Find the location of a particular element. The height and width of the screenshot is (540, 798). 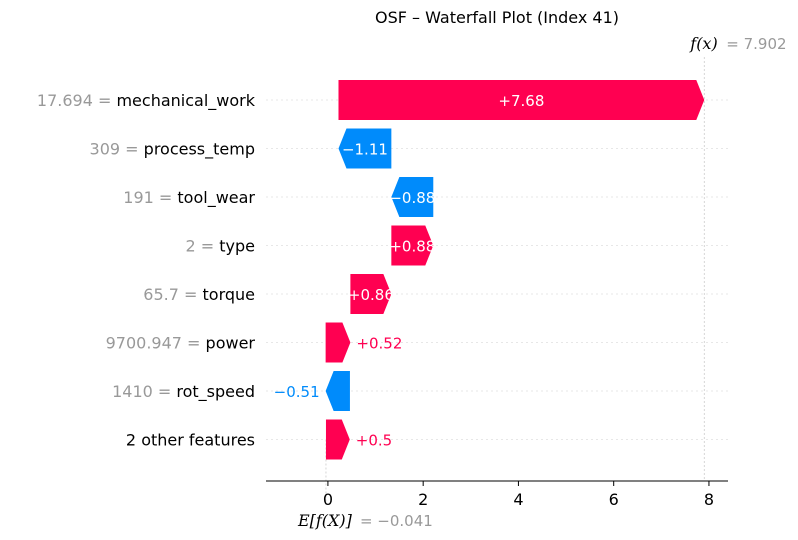

feature-label: 2 other features is located at coordinates (190, 440).